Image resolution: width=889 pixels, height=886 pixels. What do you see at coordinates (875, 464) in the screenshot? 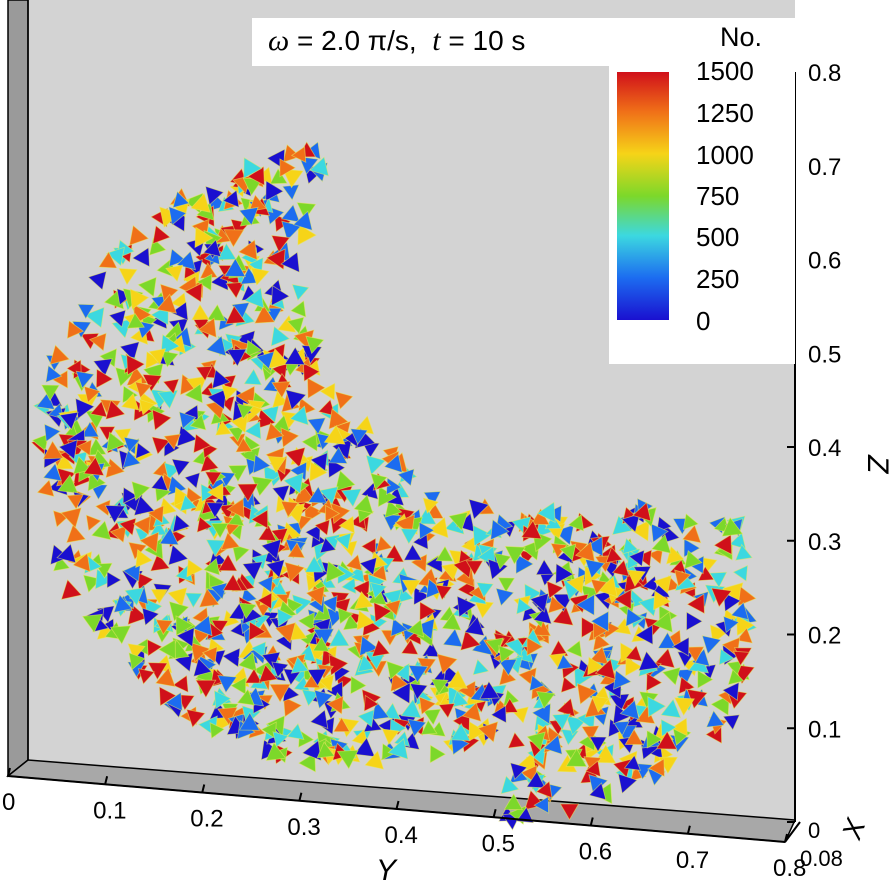
I see `z-axis-label: Z` at bounding box center [875, 464].